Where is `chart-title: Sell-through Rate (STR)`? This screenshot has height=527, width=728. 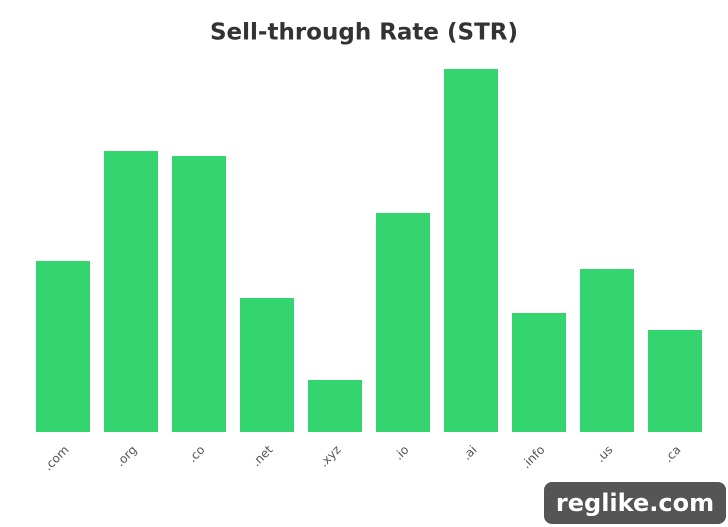 chart-title: Sell-through Rate (STR) is located at coordinates (364, 33).